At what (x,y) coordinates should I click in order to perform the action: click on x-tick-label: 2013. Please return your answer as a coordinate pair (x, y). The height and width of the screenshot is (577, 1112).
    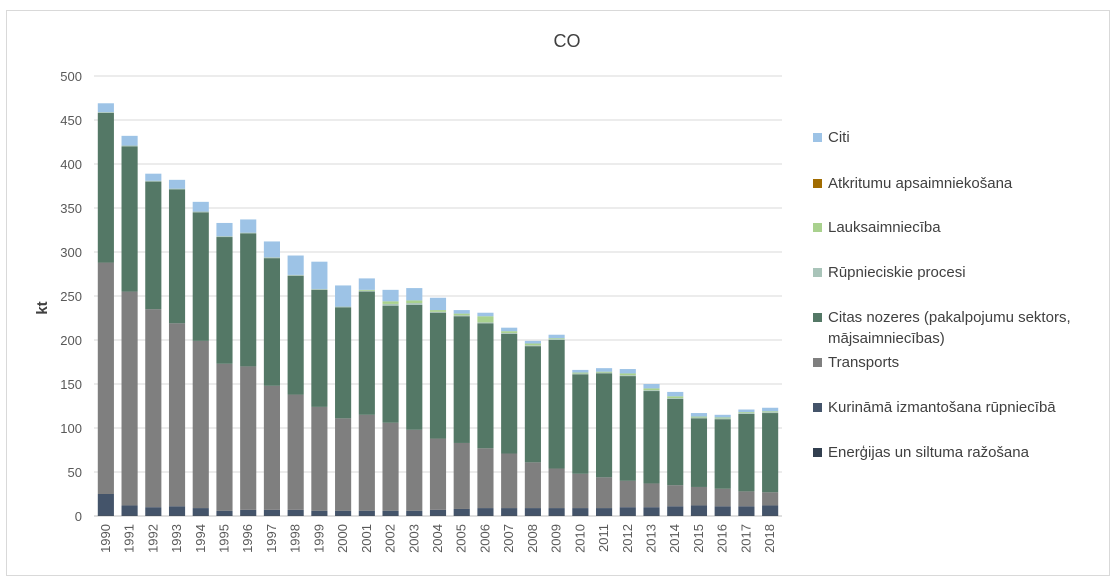
    Looking at the image, I should click on (651, 538).